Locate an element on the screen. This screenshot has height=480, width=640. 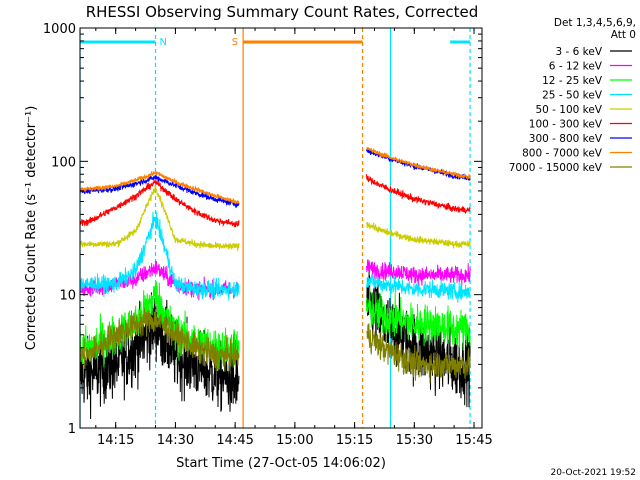
y-tick-label: 1 is located at coordinates (72, 429).